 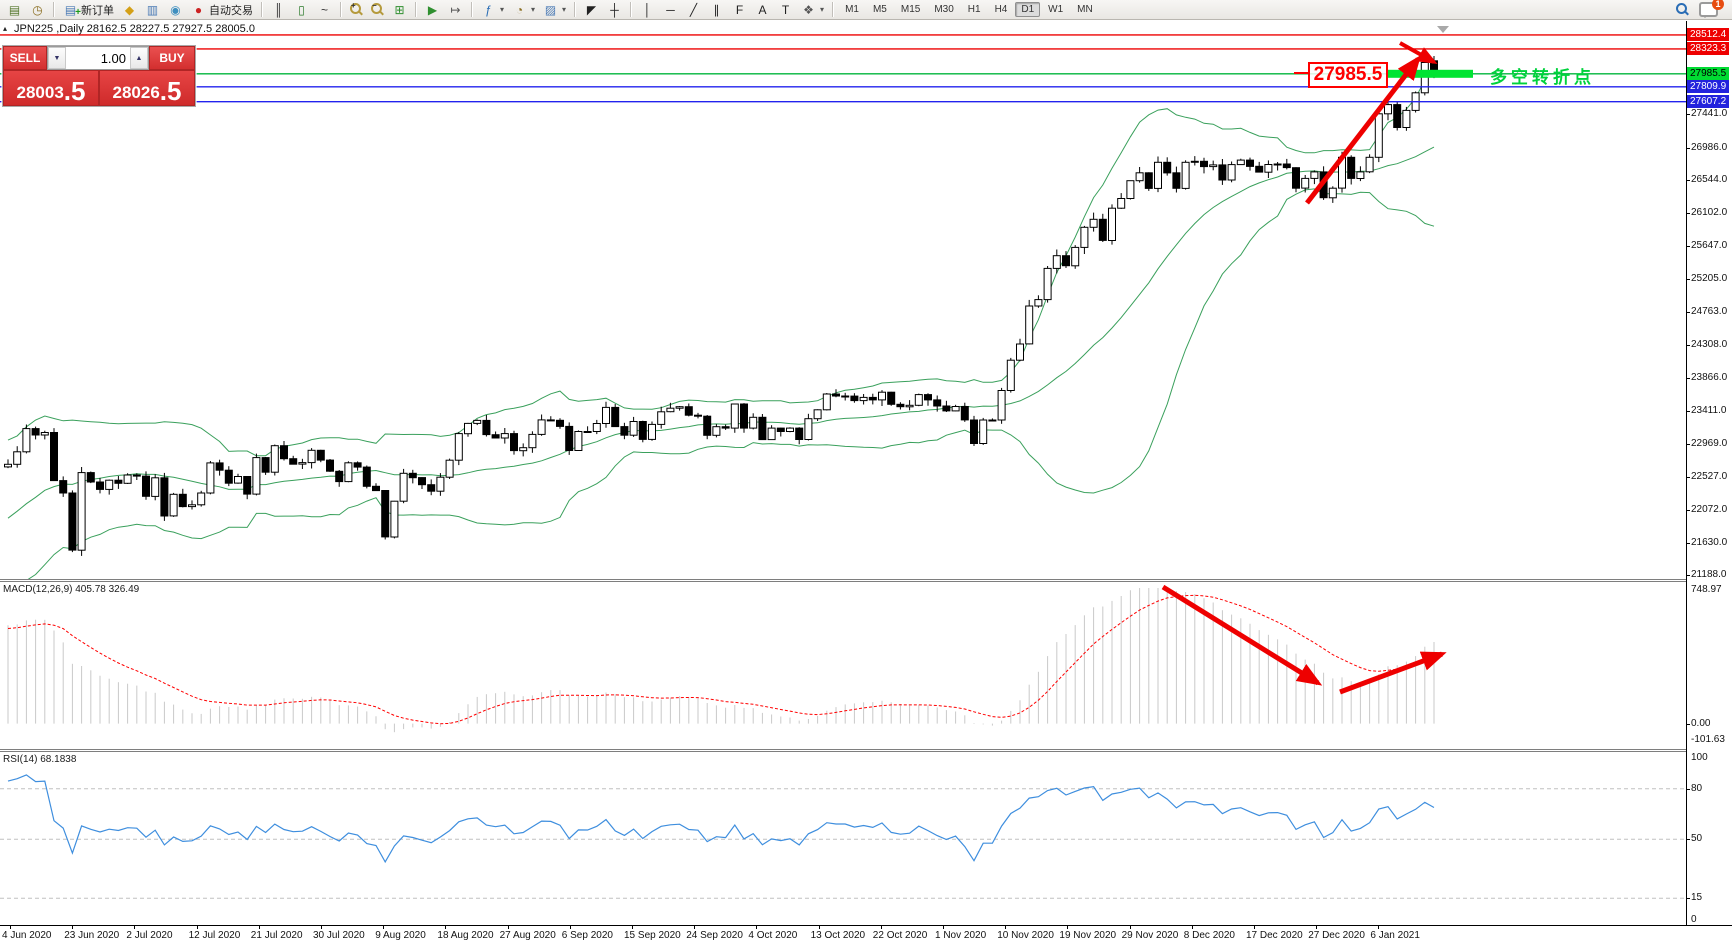 What do you see at coordinates (92, 935) in the screenshot?
I see `date-tick-label: 23 Jun 2020` at bounding box center [92, 935].